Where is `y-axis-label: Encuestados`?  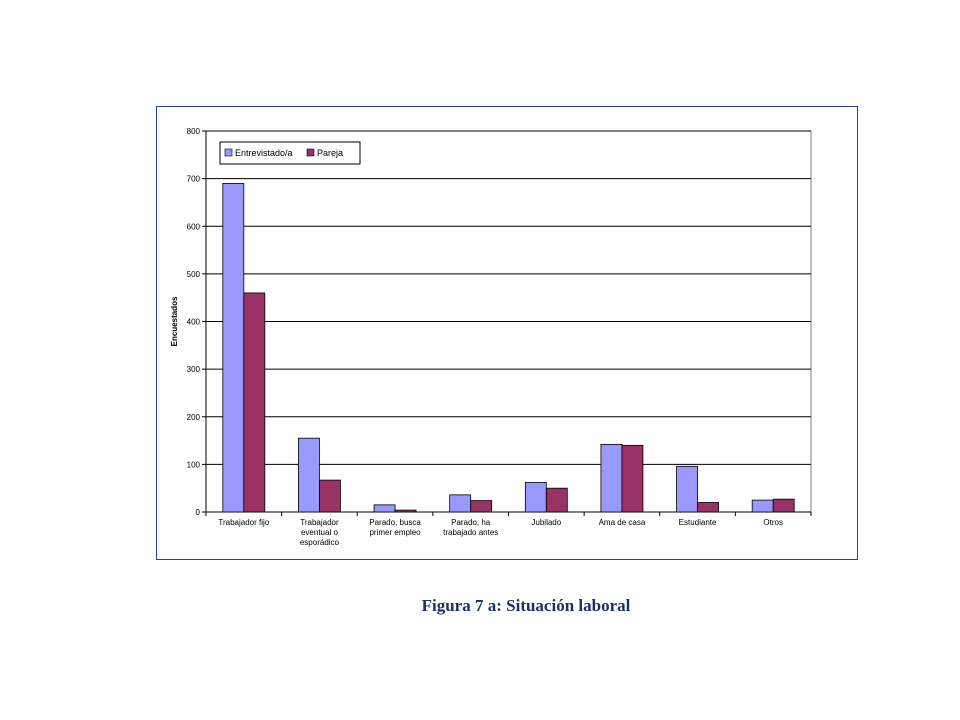 y-axis-label: Encuestados is located at coordinates (174, 321).